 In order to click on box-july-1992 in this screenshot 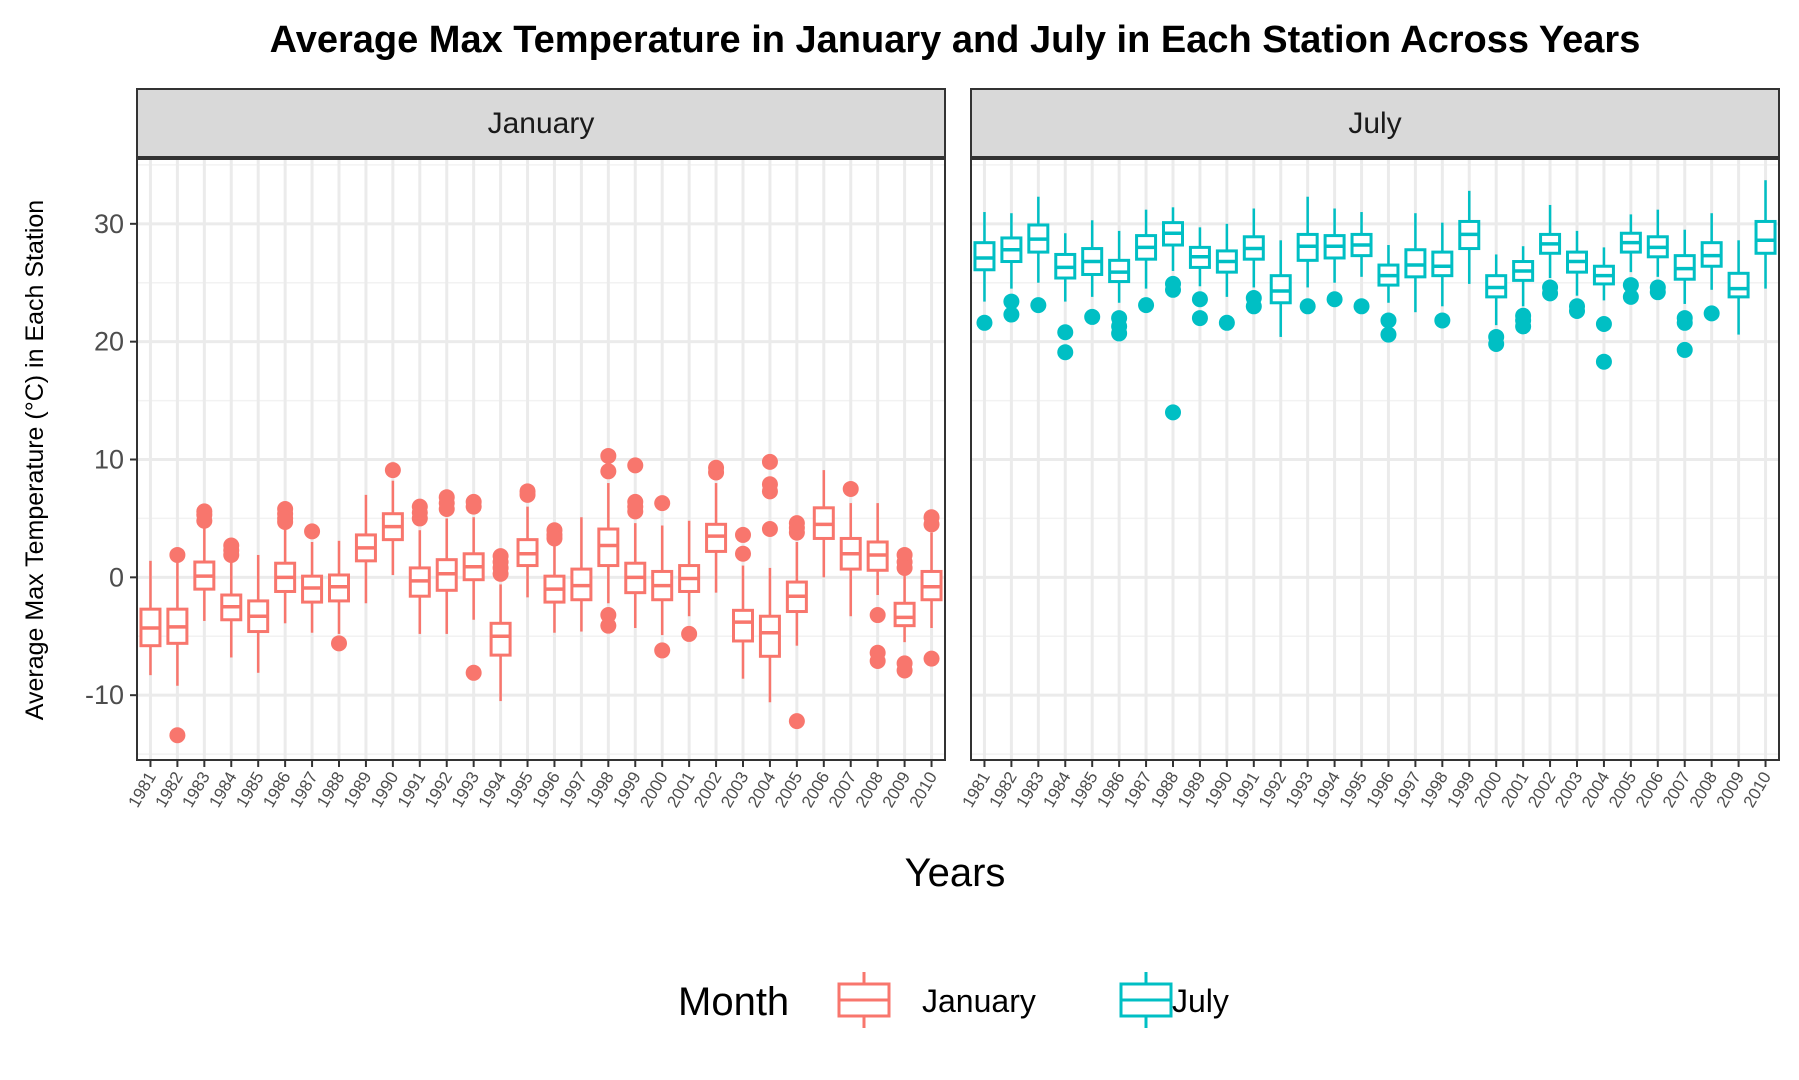, I will do `click(1280, 288)`.